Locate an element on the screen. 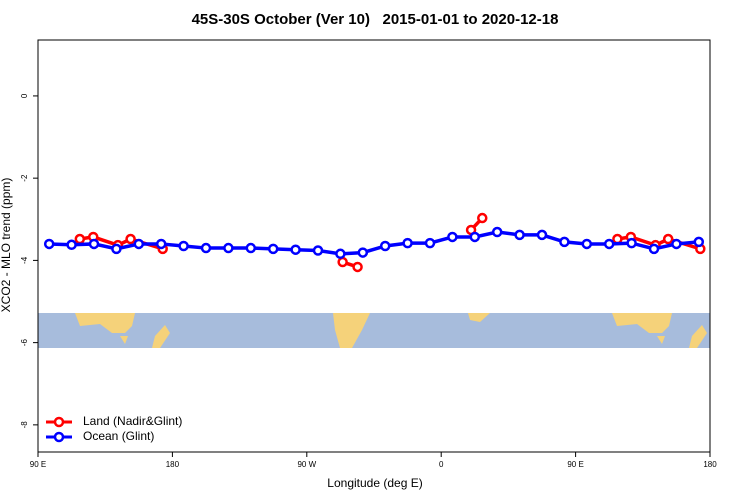 This screenshot has height=500, width=750. map-strip is located at coordinates (374, 330).